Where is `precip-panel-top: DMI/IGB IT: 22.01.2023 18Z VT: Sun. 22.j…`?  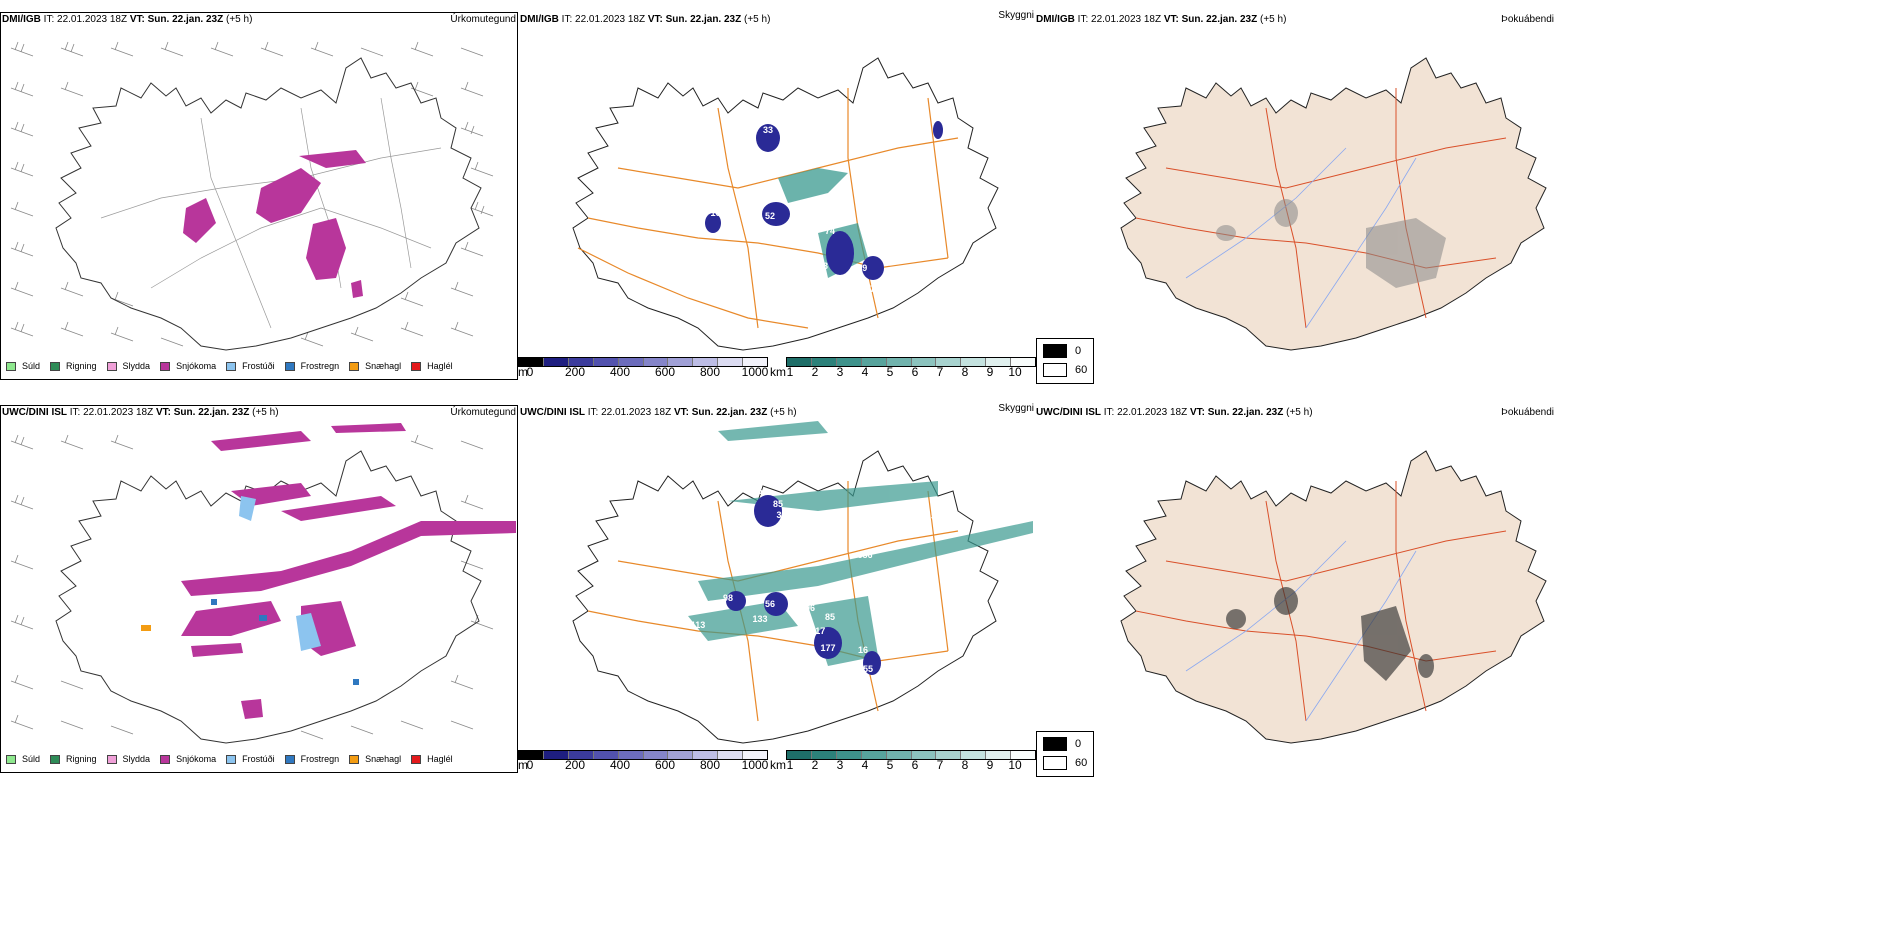 precip-panel-top: DMI/IGB IT: 22.01.2023 18Z VT: Sun. 22.j… is located at coordinates (259, 196).